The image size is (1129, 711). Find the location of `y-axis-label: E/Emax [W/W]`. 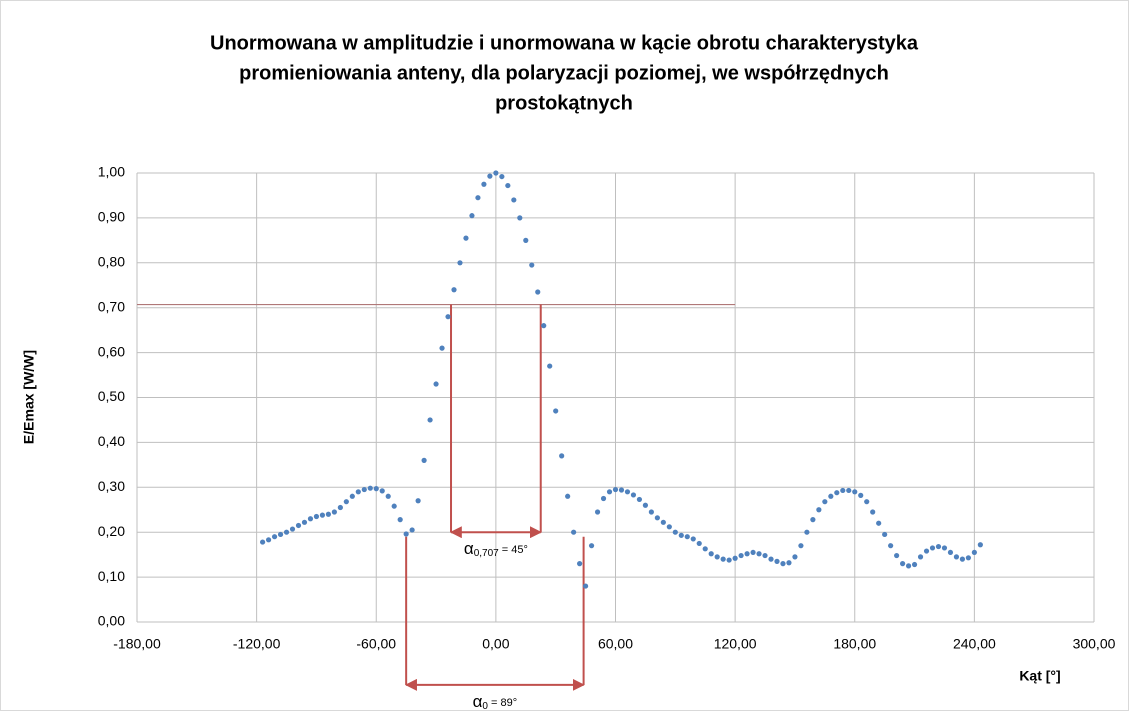

y-axis-label: E/Emax [W/W] is located at coordinates (29, 397).